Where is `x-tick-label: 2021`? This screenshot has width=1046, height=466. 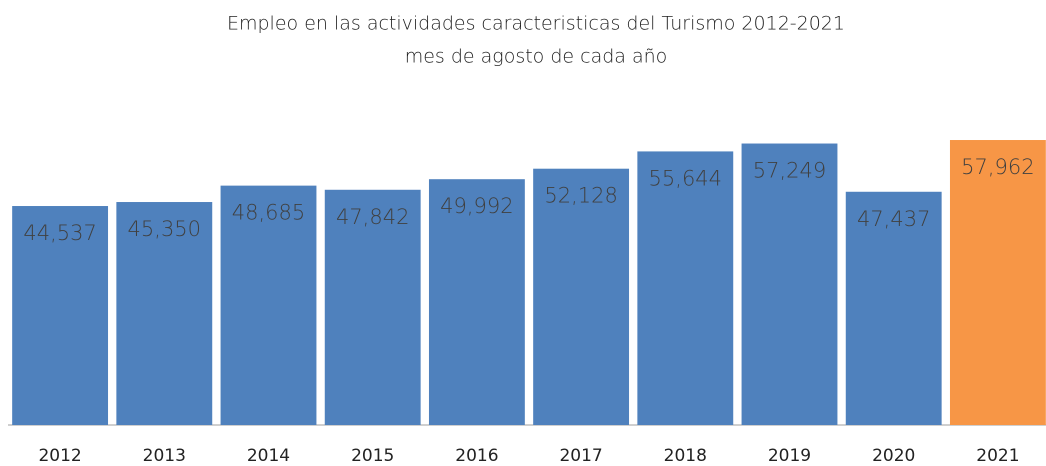
x-tick-label: 2021 is located at coordinates (997, 456).